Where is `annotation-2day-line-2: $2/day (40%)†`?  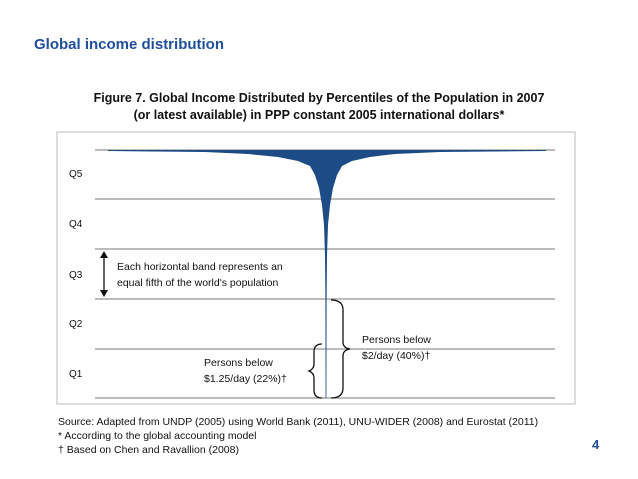 annotation-2day-line-2: $2/day (40%)† is located at coordinates (396, 356).